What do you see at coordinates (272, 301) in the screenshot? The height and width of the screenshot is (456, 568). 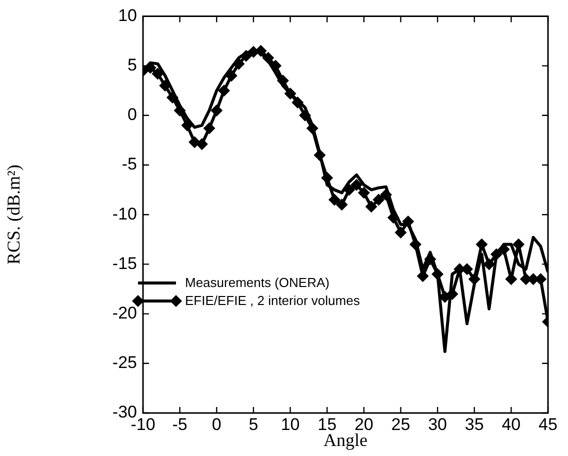 I see `legend-label: EFIE/EFIE , 2 interior volumes` at bounding box center [272, 301].